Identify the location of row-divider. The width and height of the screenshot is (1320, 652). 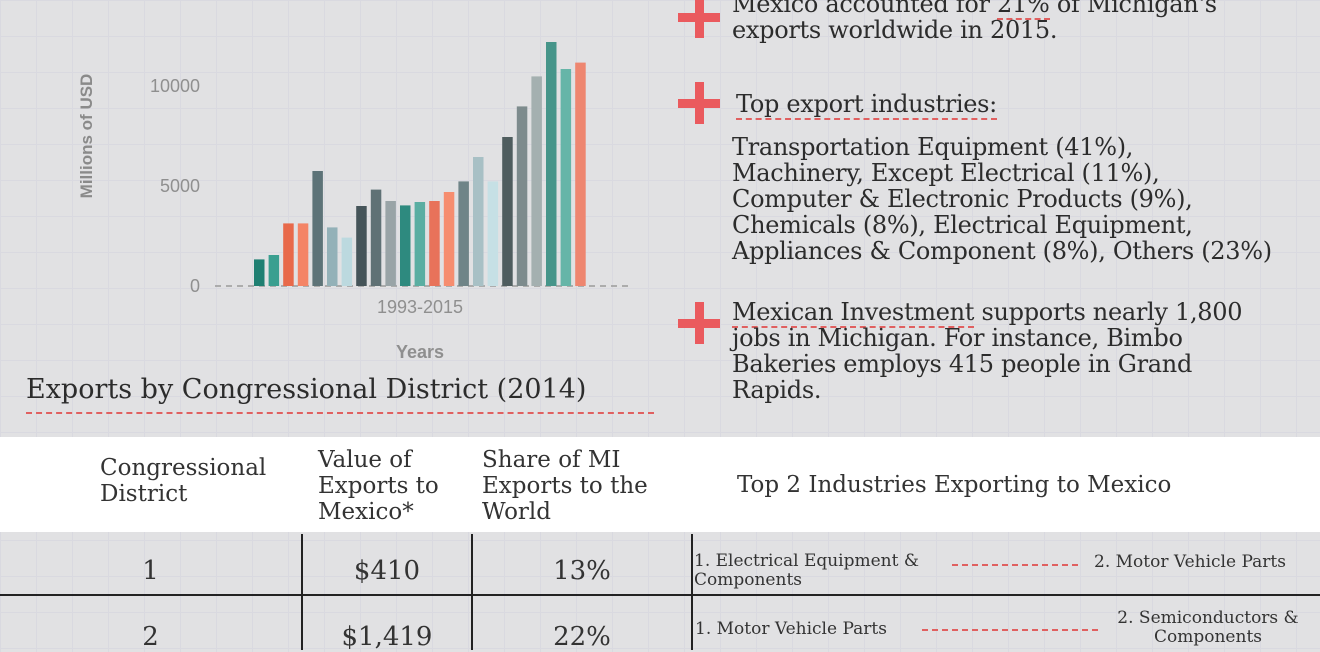
(660, 595).